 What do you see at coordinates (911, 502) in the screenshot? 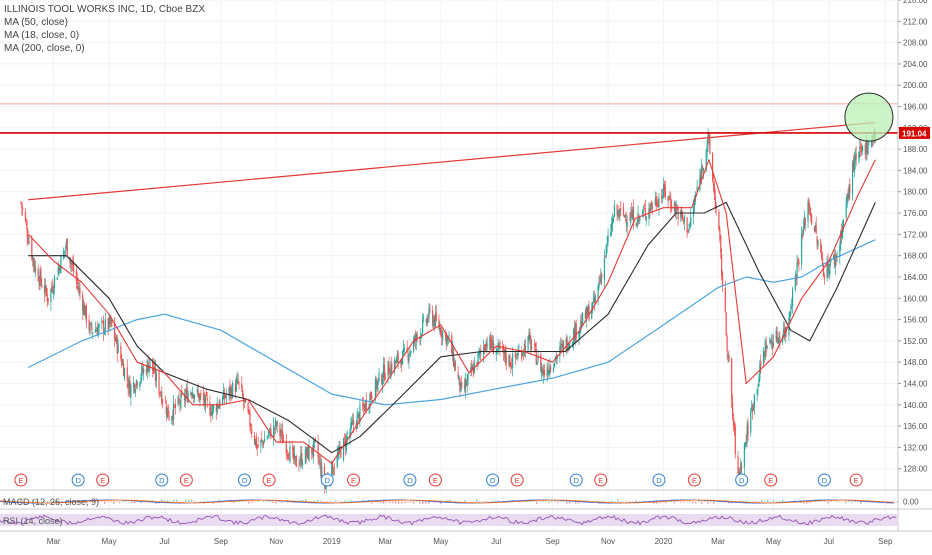
I see `macd-axis-label: 0.00` at bounding box center [911, 502].